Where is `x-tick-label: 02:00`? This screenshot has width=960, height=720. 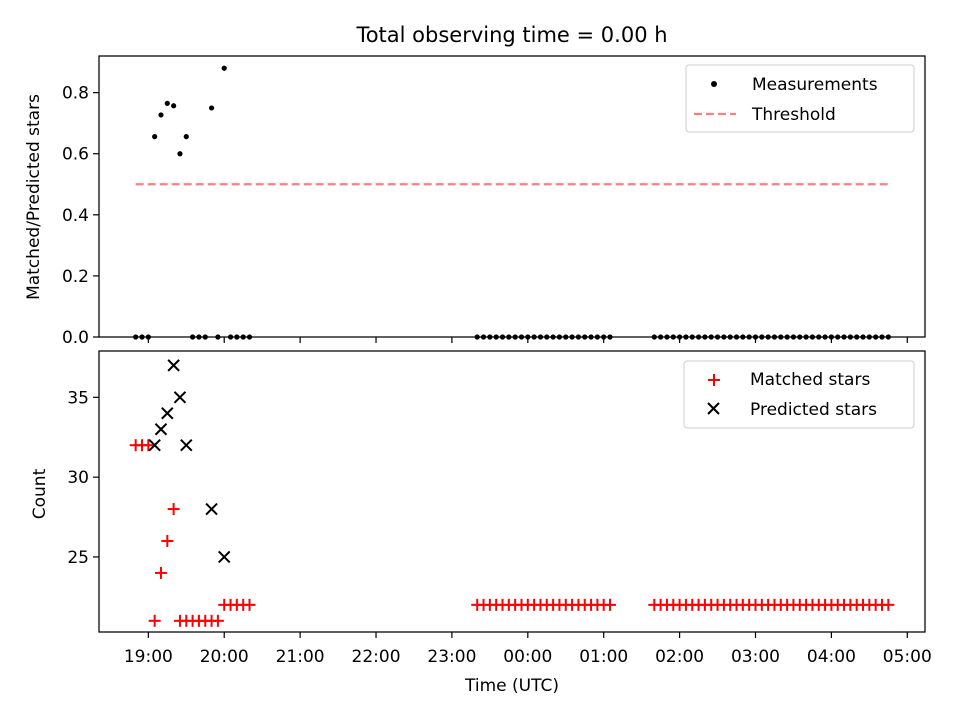
x-tick-label: 02:00 is located at coordinates (679, 657).